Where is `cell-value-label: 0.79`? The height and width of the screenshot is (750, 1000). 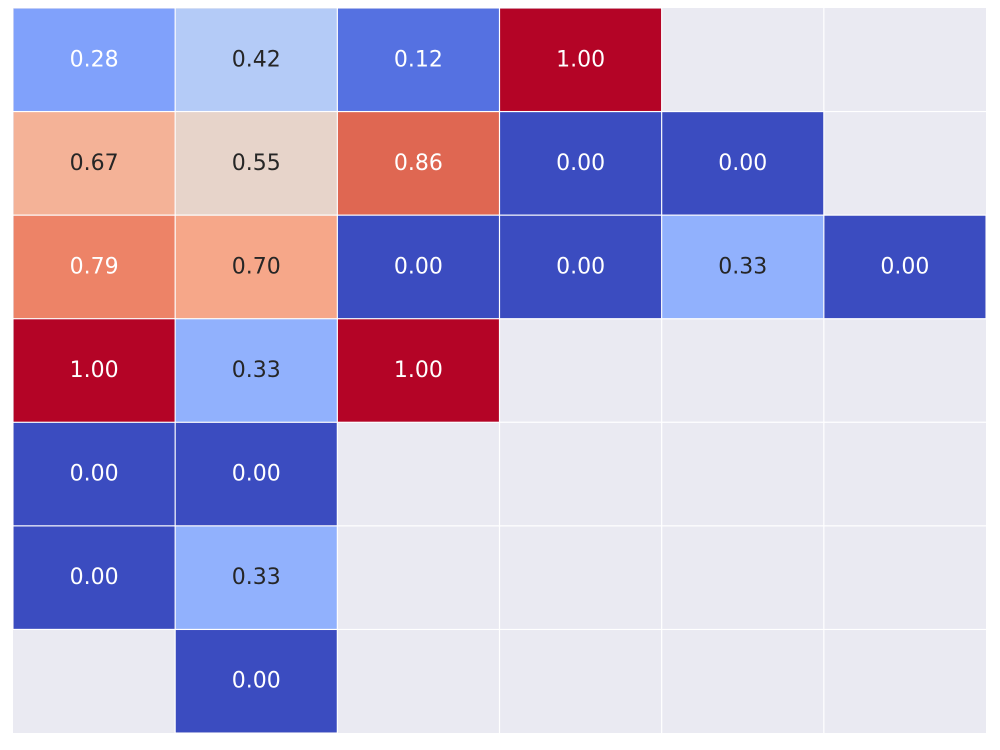 cell-value-label: 0.79 is located at coordinates (94, 266).